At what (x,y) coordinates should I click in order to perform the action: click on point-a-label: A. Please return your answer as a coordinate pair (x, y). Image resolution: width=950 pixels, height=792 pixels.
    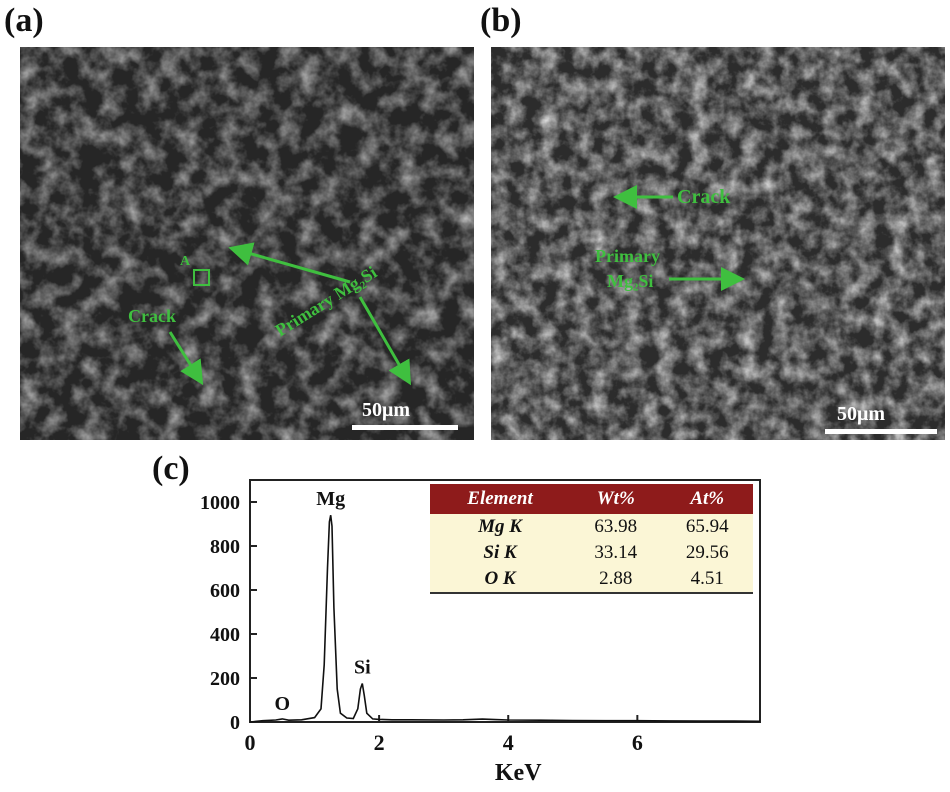
    Looking at the image, I should click on (185, 261).